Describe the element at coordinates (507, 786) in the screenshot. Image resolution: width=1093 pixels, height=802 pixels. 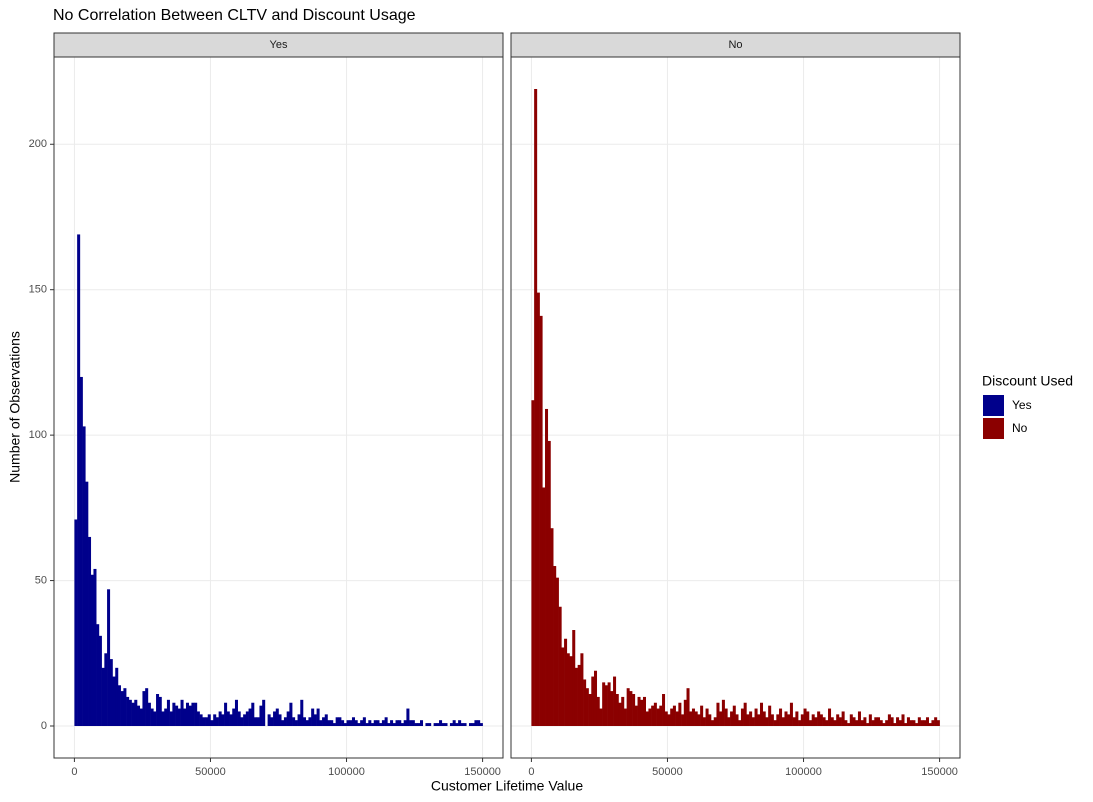
I see `x-axis-title: Customer Lifetime Value` at that location.